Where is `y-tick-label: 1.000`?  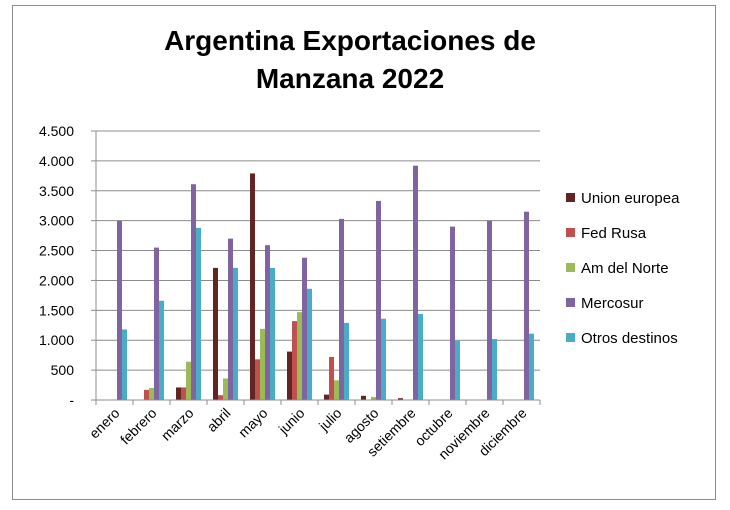
y-tick-label: 1.000 is located at coordinates (56, 340).